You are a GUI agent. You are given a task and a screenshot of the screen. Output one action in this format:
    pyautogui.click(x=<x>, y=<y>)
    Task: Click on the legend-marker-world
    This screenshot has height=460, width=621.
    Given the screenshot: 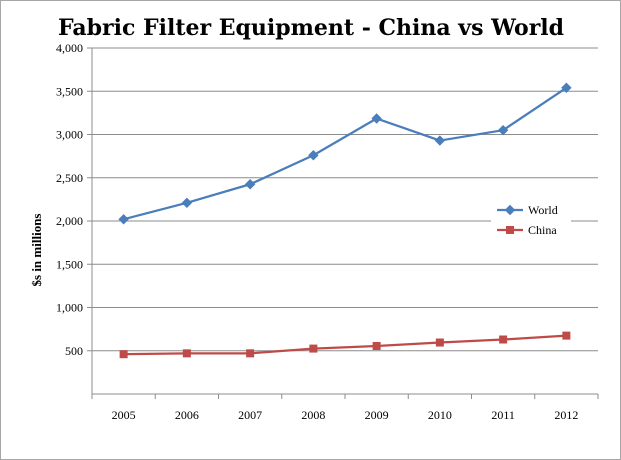 What is the action you would take?
    pyautogui.click(x=510, y=210)
    